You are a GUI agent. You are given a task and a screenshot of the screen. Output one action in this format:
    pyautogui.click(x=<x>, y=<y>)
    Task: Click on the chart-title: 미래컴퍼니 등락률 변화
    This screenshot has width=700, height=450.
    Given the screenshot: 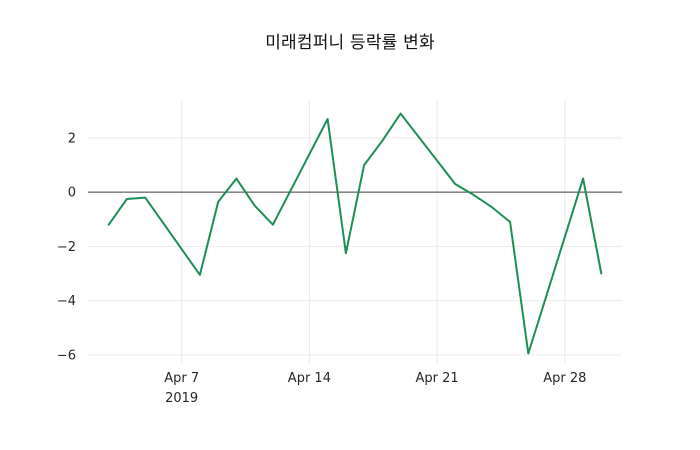 What is the action you would take?
    pyautogui.click(x=350, y=43)
    